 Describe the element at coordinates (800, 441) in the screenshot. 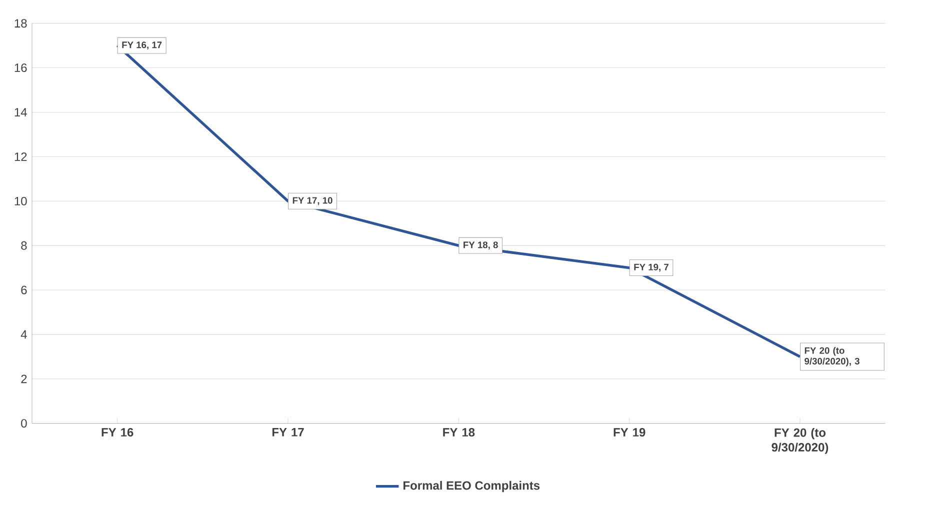

I see `x-tick-label: FY 20 (to 9/30/2020)` at that location.